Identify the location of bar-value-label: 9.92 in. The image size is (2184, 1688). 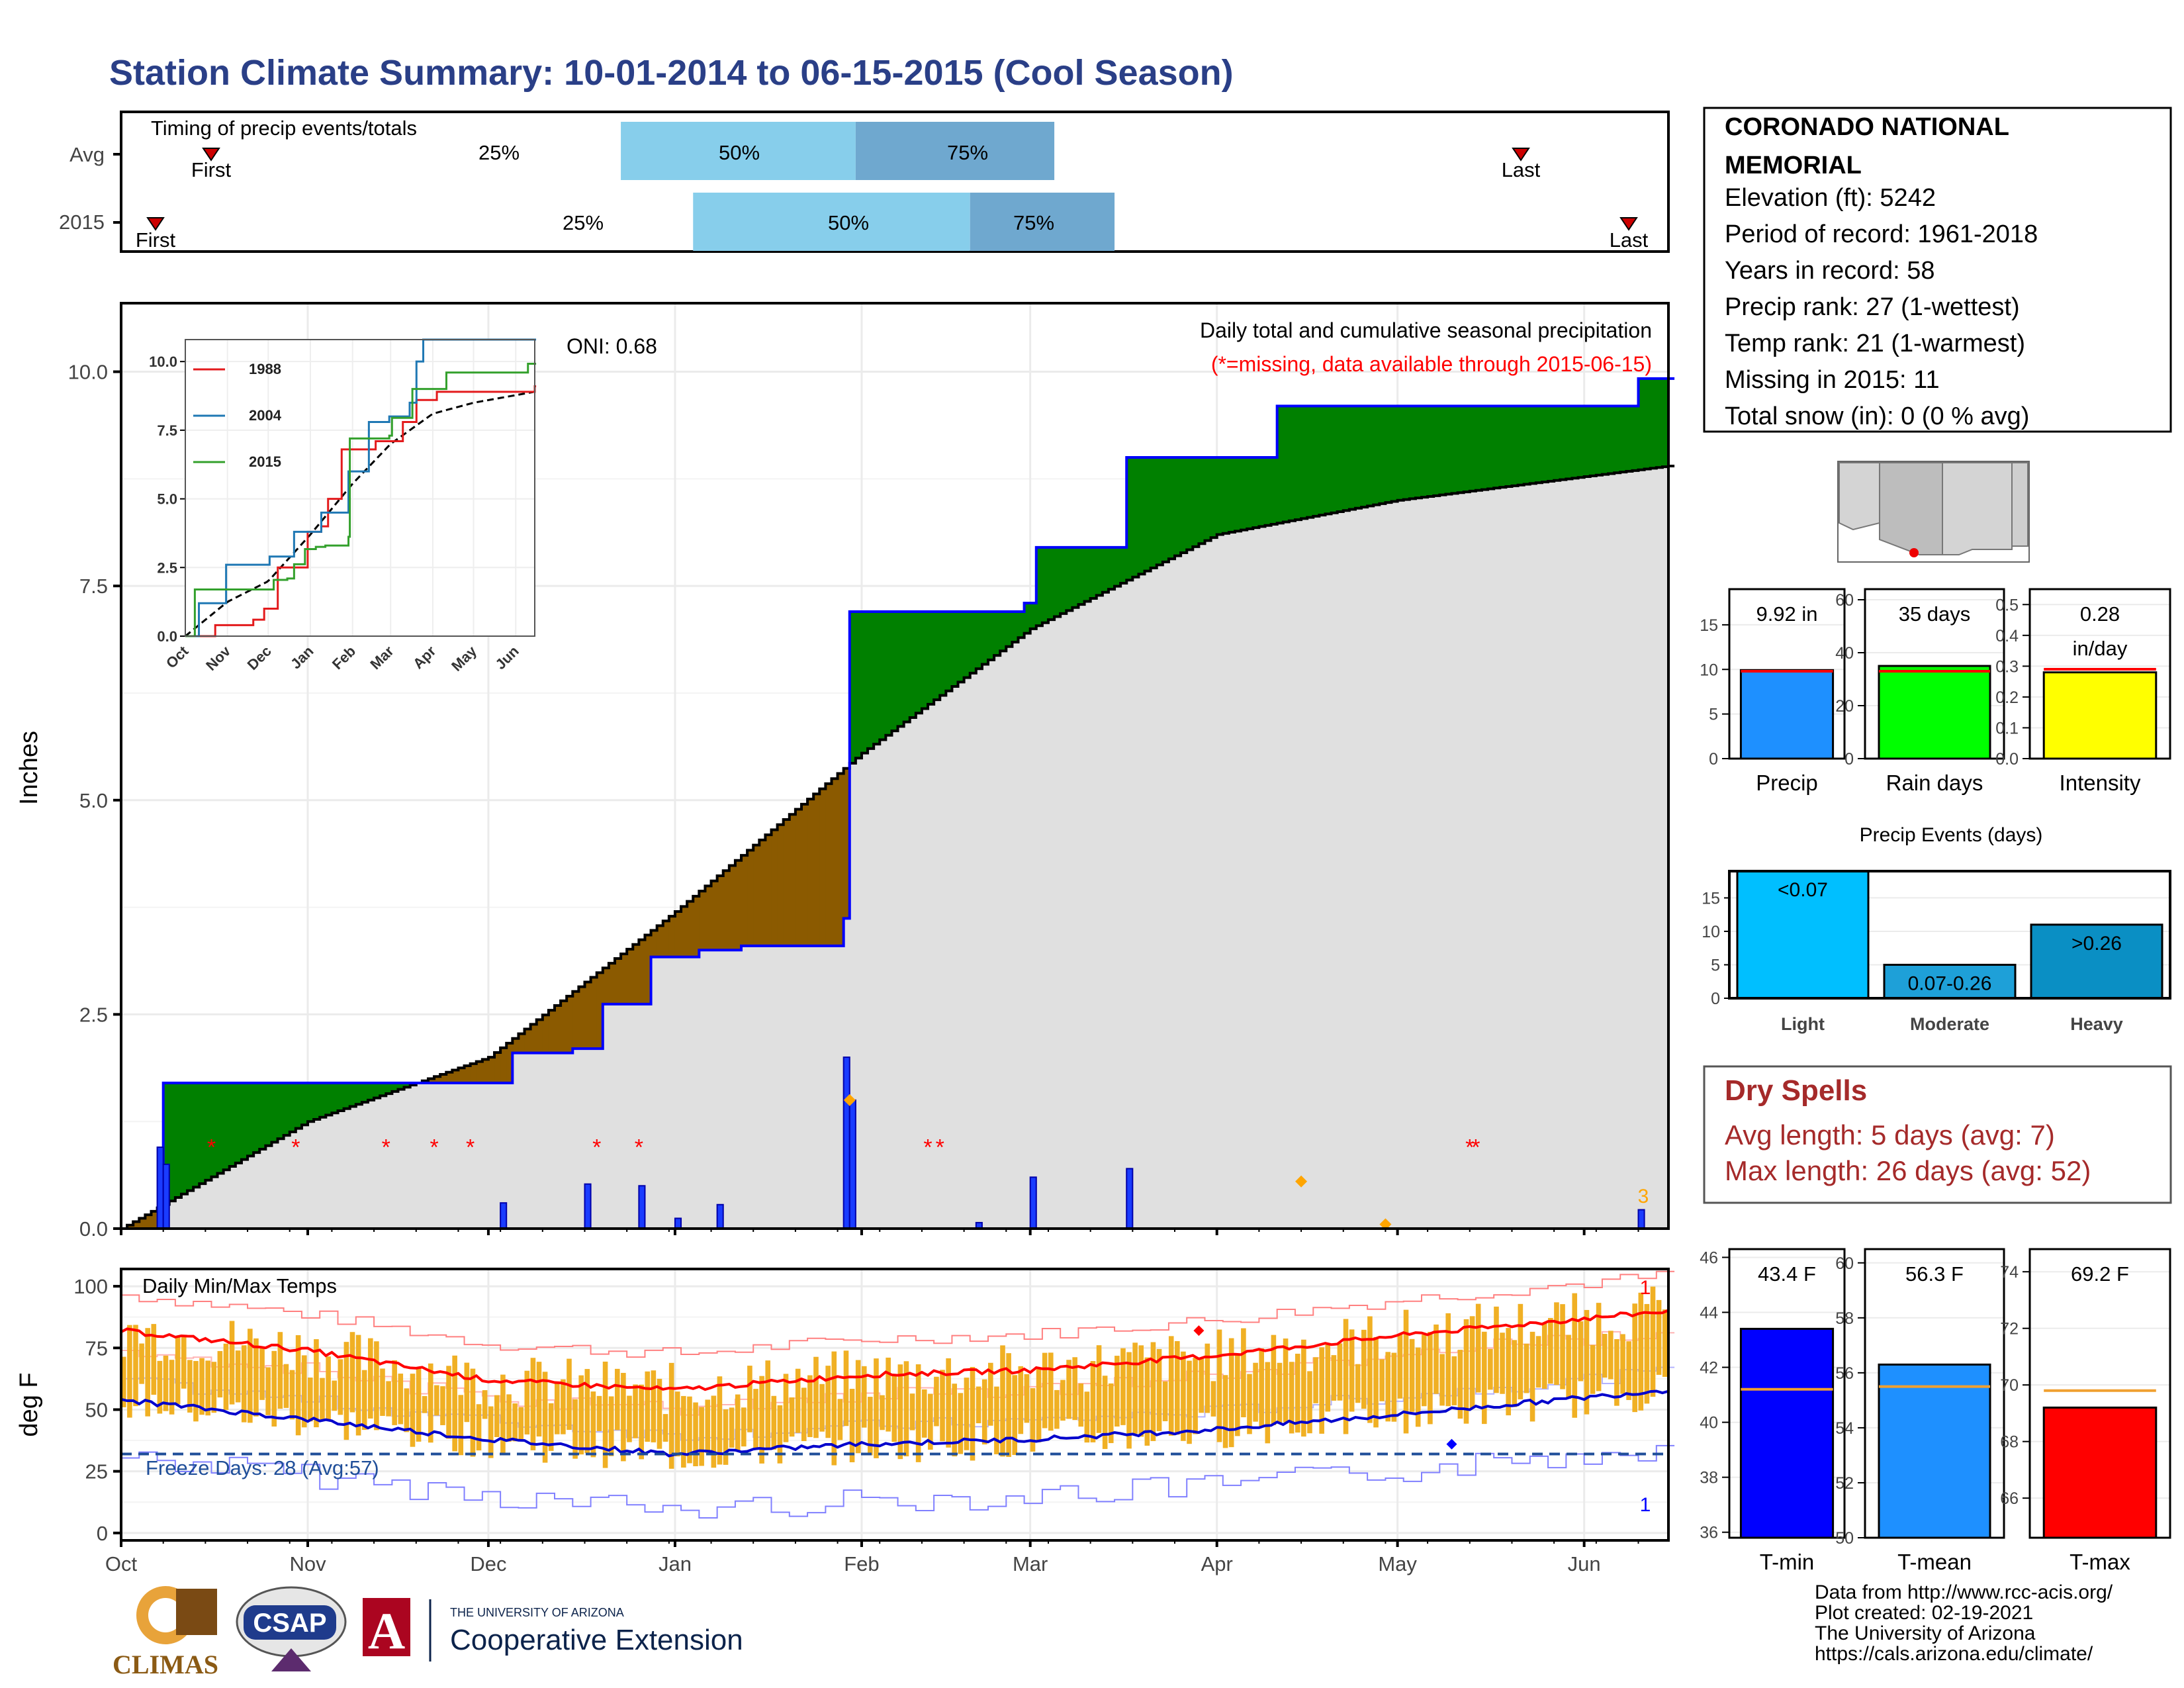
(1786, 614).